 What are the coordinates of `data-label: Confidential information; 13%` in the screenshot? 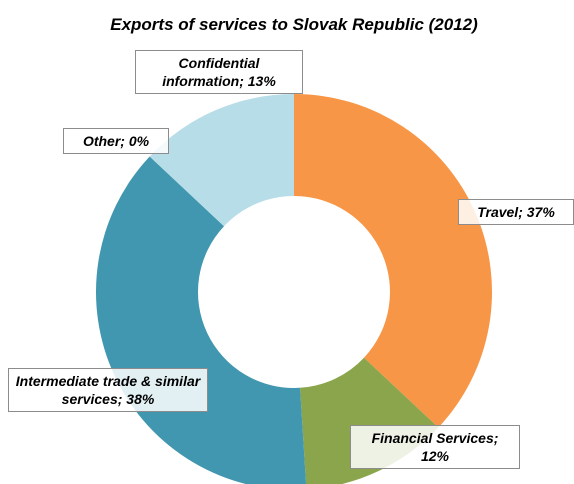 It's located at (219, 72).